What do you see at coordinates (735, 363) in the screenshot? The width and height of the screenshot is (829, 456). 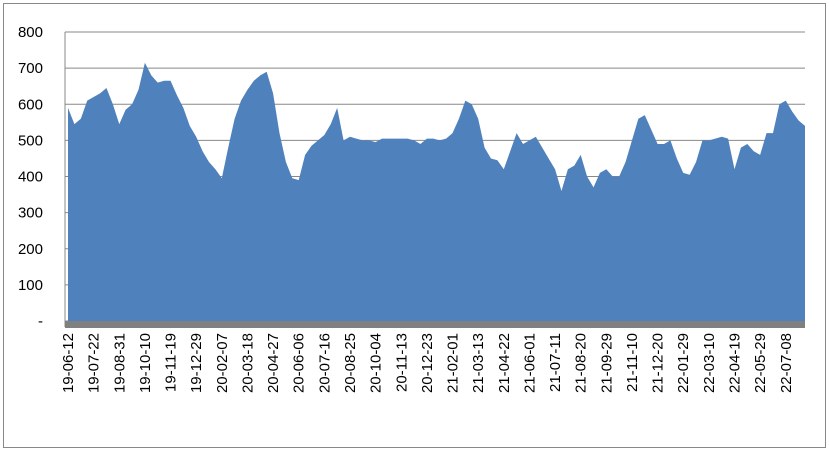 I see `x-tick-label: 22-04-19` at bounding box center [735, 363].